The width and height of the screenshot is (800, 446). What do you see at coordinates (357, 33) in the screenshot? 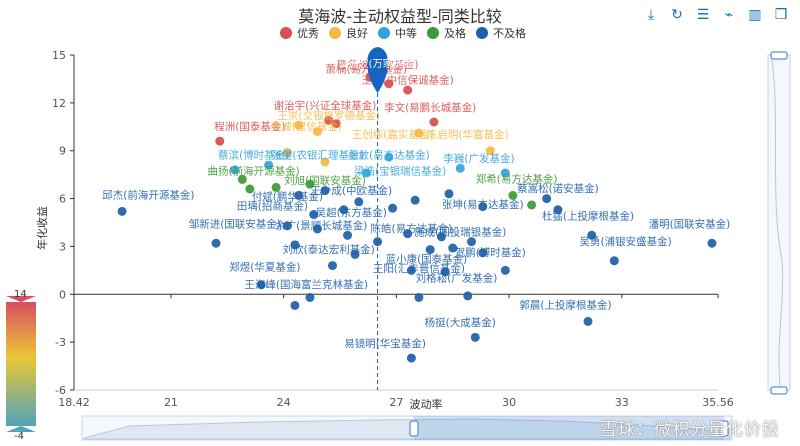
I see `legend-label: 良好` at bounding box center [357, 33].